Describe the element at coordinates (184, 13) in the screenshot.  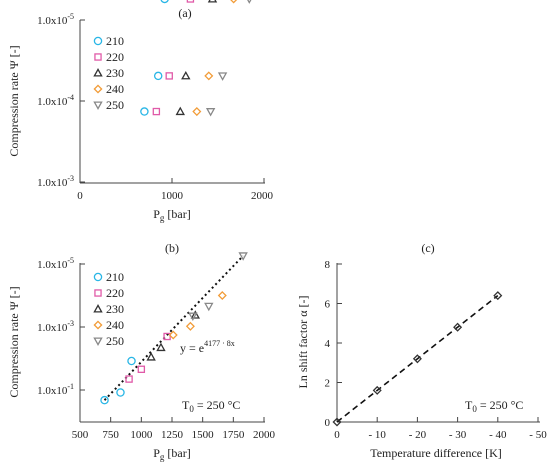
I see `chart-a-panel-label: (a)` at that location.